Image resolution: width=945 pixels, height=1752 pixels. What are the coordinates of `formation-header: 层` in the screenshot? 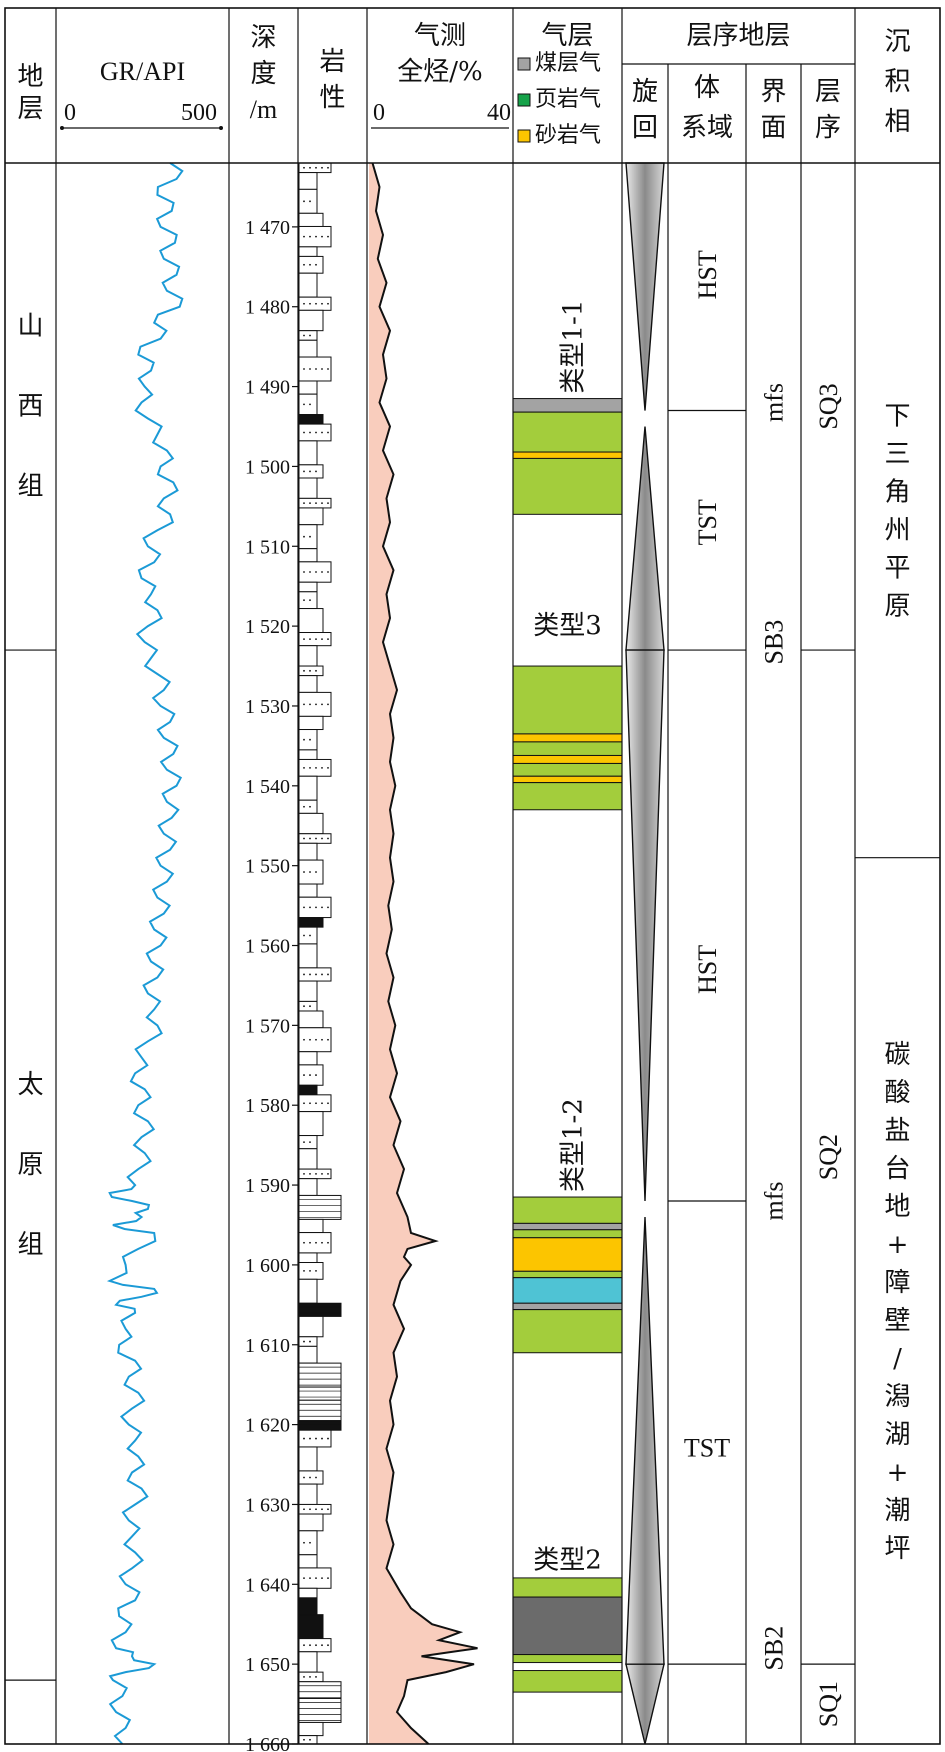 It's located at (30, 109).